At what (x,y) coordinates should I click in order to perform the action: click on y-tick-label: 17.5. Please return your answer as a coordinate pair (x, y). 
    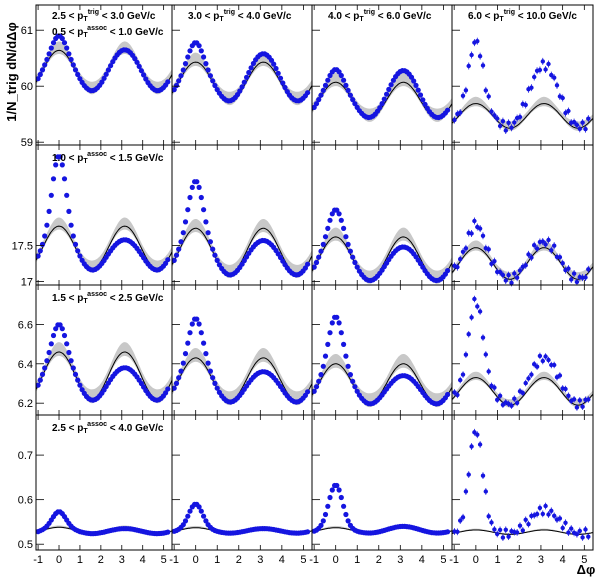
    Looking at the image, I should click on (22, 247).